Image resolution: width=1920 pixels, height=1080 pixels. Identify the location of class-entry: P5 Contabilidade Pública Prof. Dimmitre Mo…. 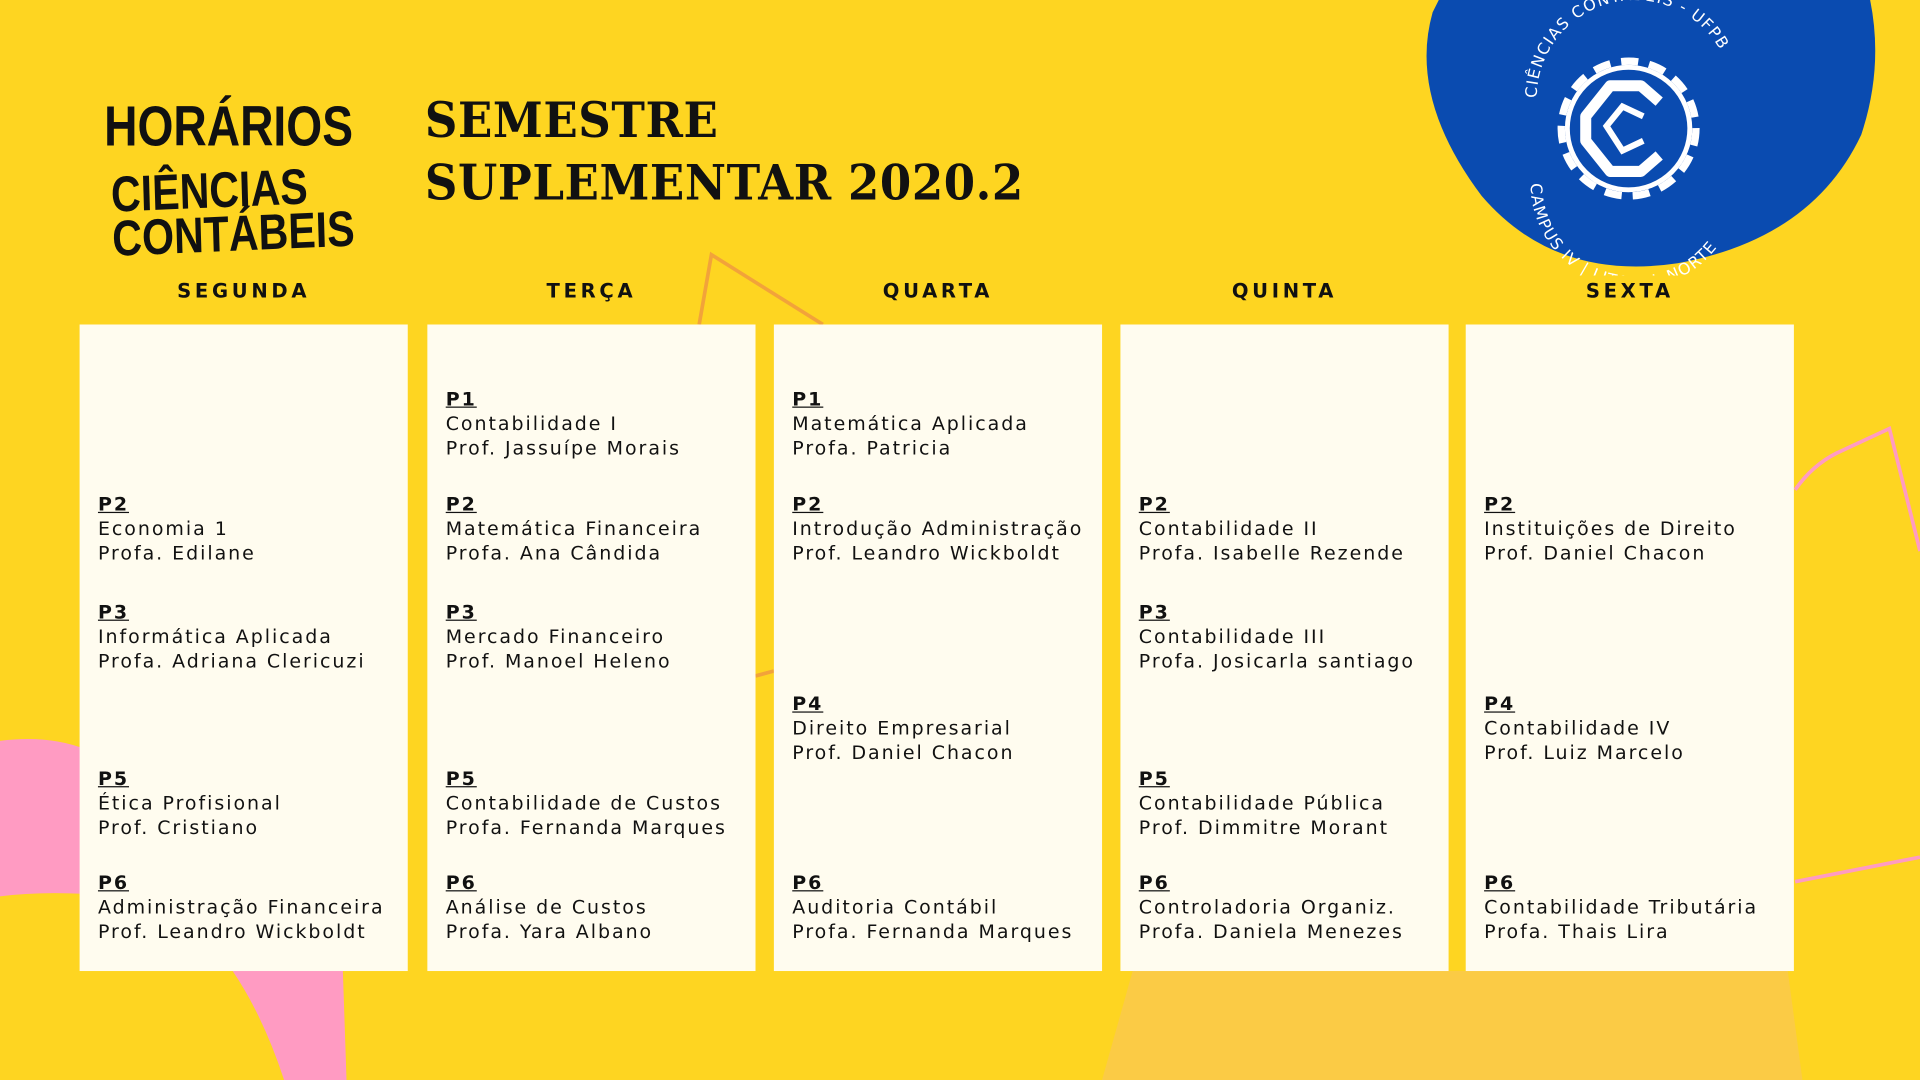
(1264, 803).